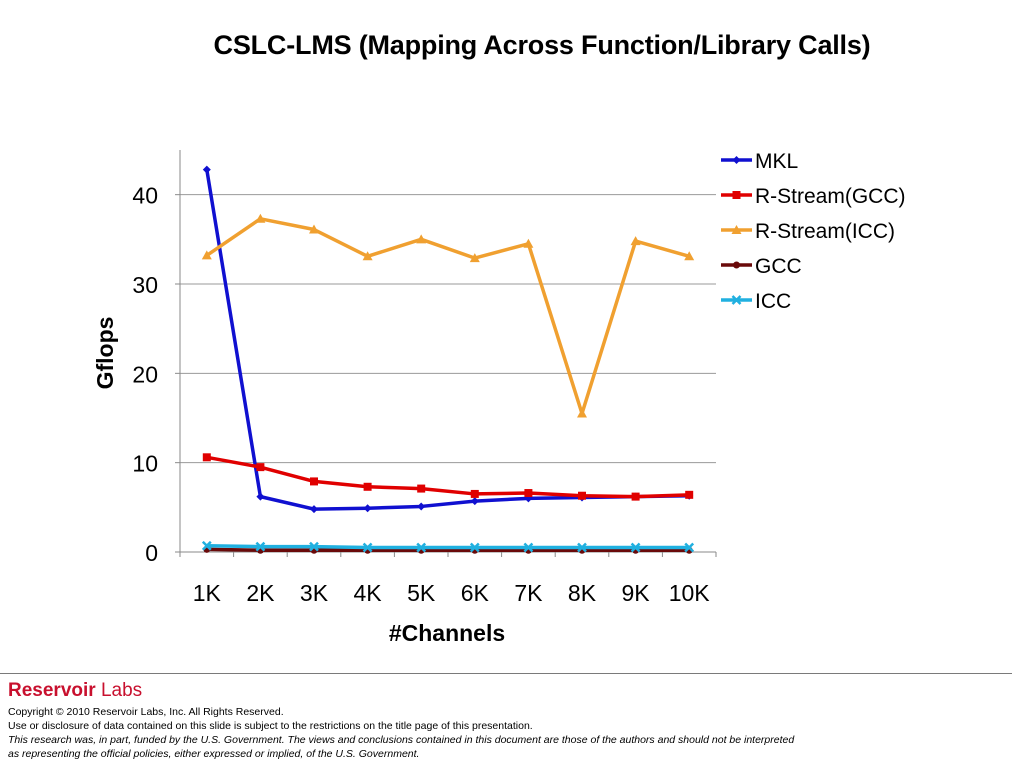  What do you see at coordinates (151, 553) in the screenshot?
I see `y-tick-label: 0` at bounding box center [151, 553].